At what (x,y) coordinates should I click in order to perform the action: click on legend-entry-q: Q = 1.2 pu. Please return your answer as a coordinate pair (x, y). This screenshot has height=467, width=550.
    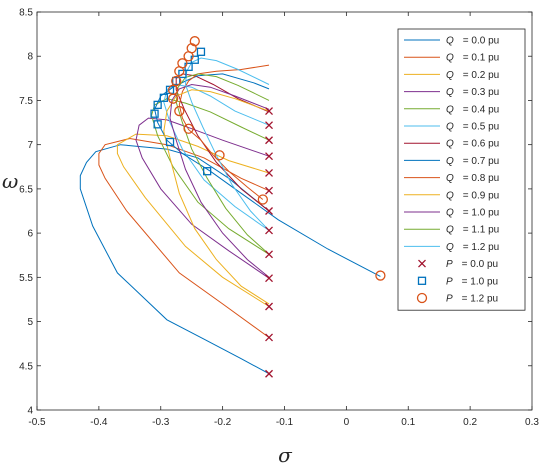
    Looking at the image, I should click on (472, 247).